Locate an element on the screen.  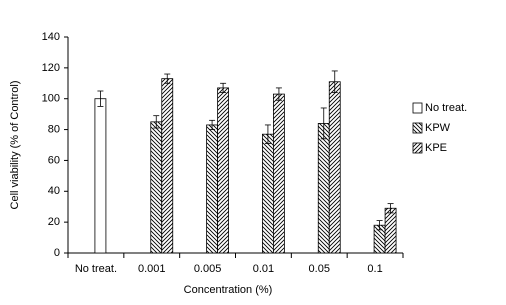
x-tick-label: No treat. is located at coordinates (96, 269).